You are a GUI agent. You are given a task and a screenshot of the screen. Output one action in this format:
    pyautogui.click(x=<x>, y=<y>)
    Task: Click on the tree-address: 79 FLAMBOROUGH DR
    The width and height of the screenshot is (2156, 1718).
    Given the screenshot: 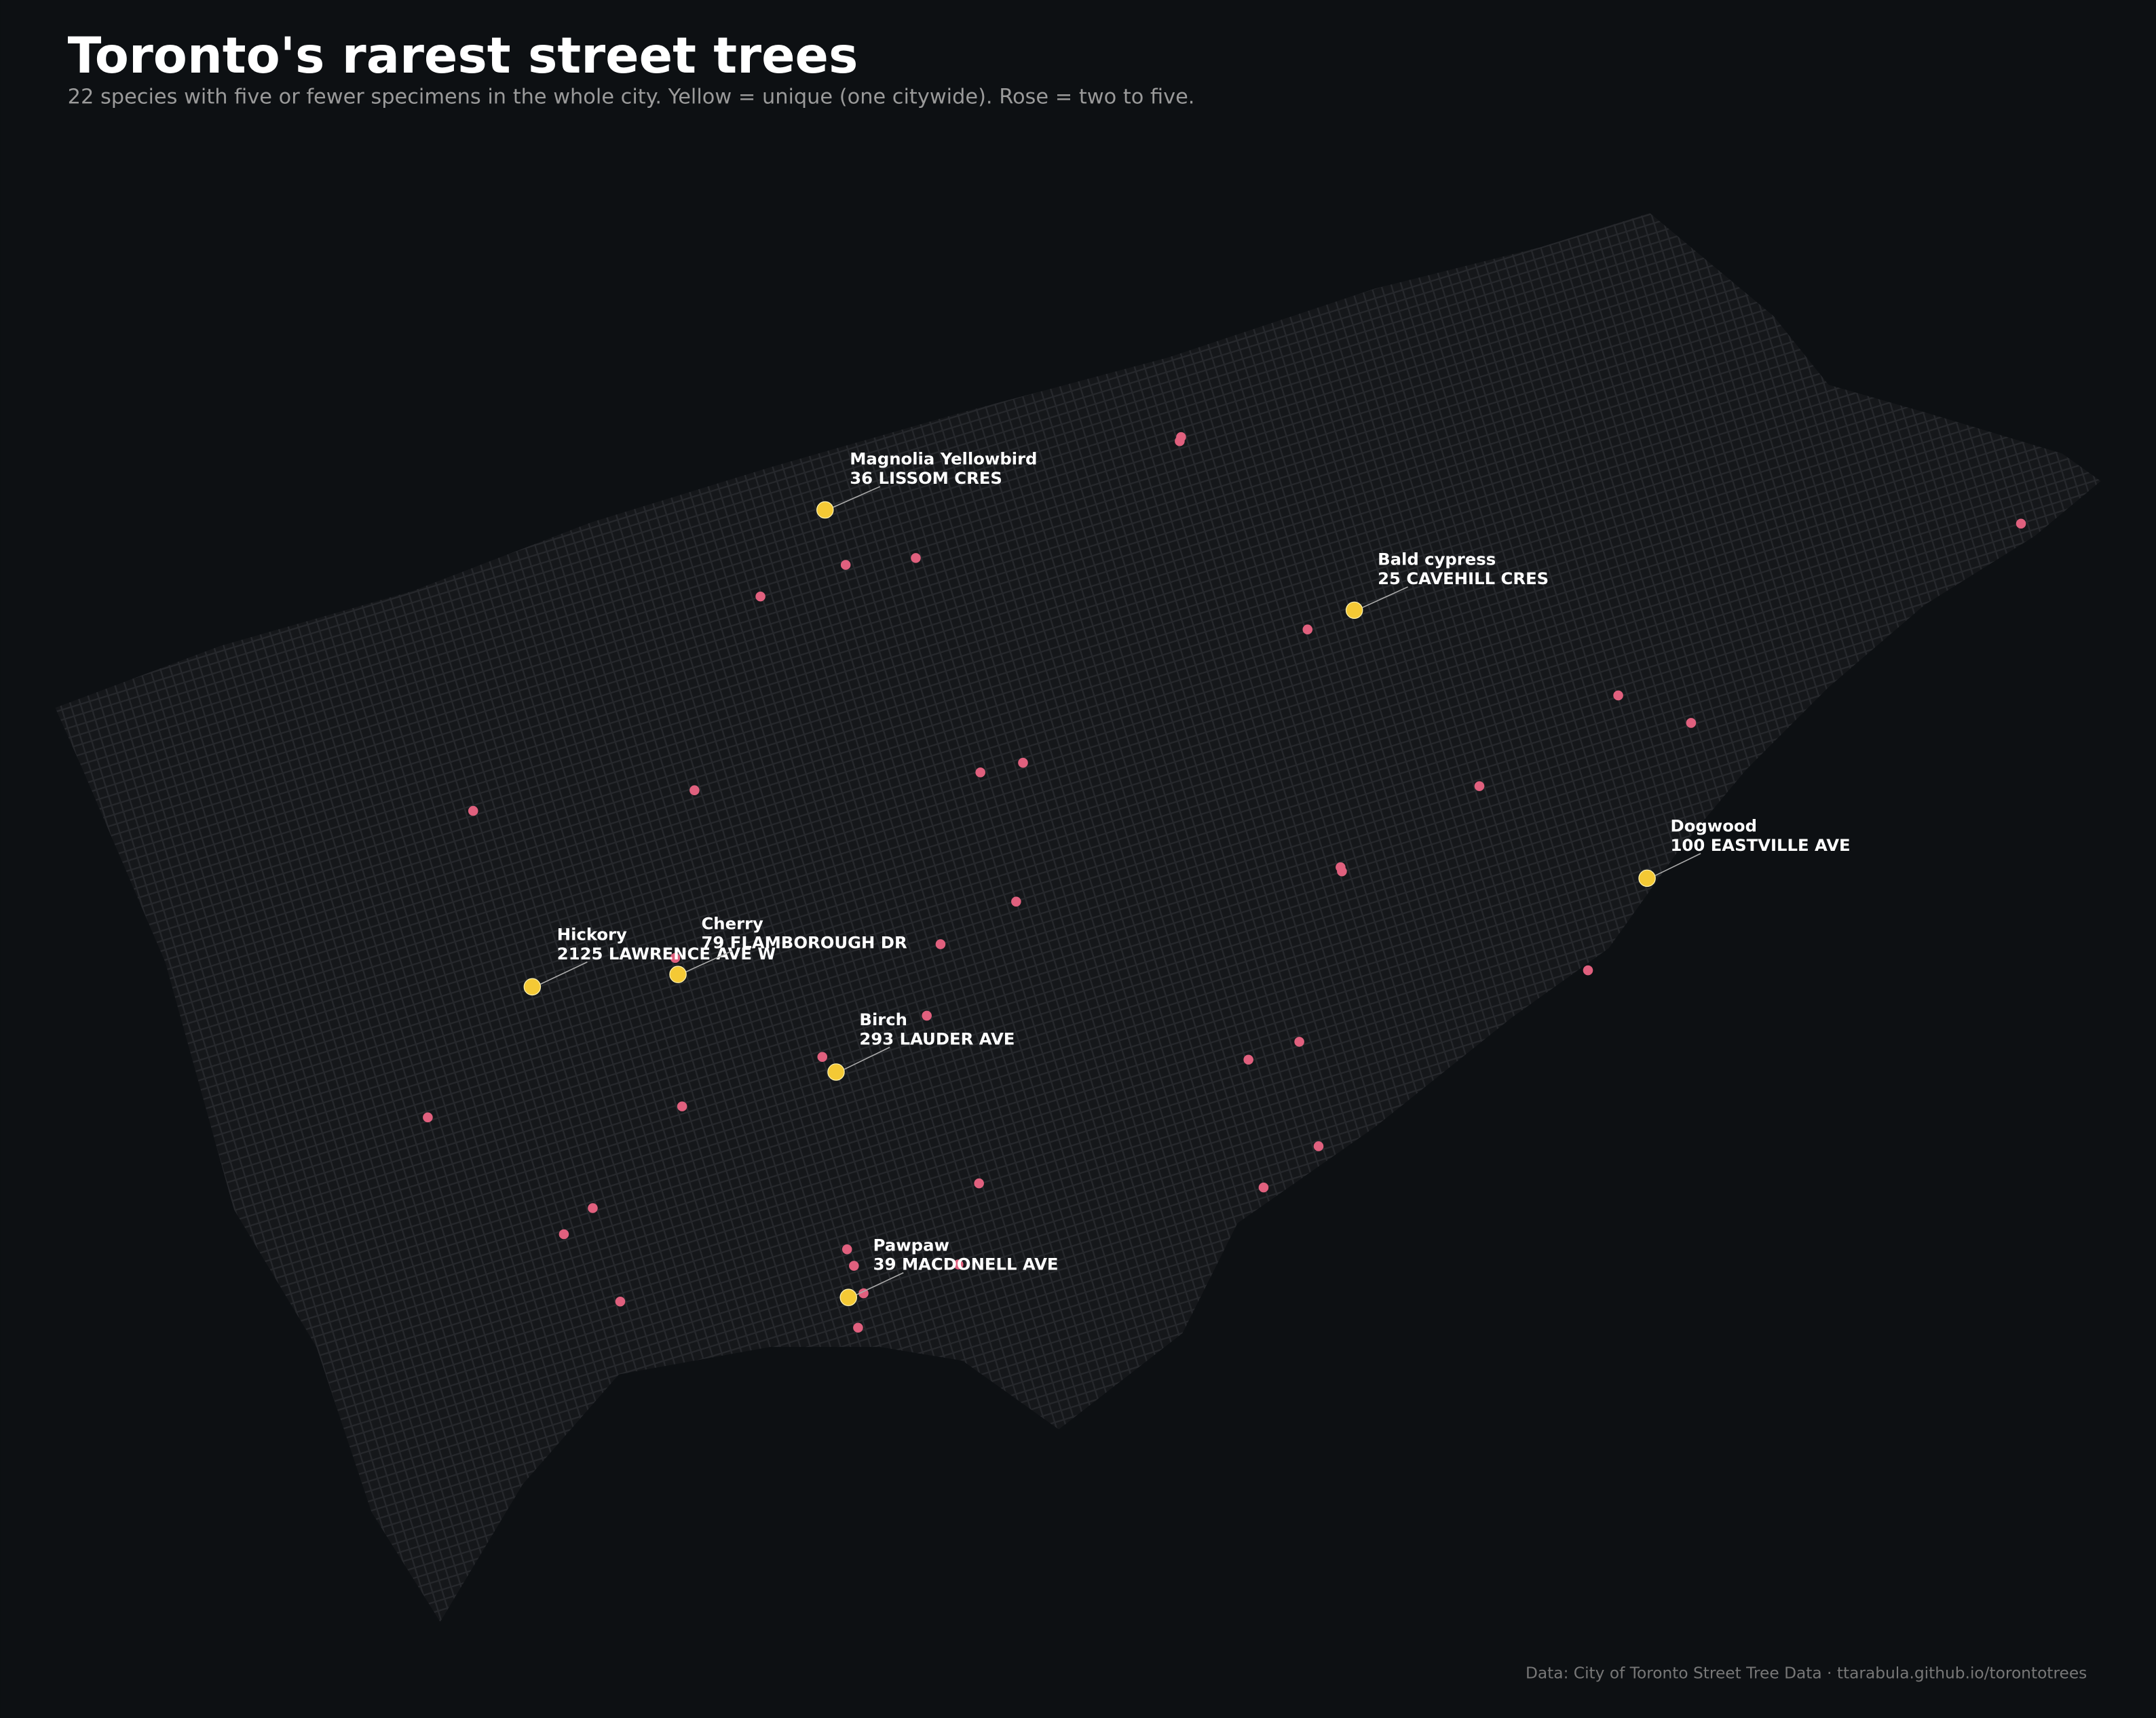 What is the action you would take?
    pyautogui.click(x=804, y=943)
    